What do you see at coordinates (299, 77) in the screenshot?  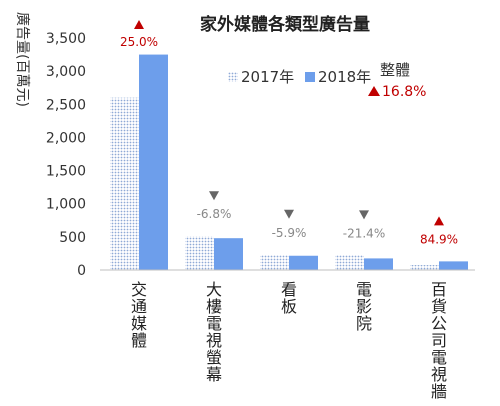 I see `legend: 2017年 2018年` at bounding box center [299, 77].